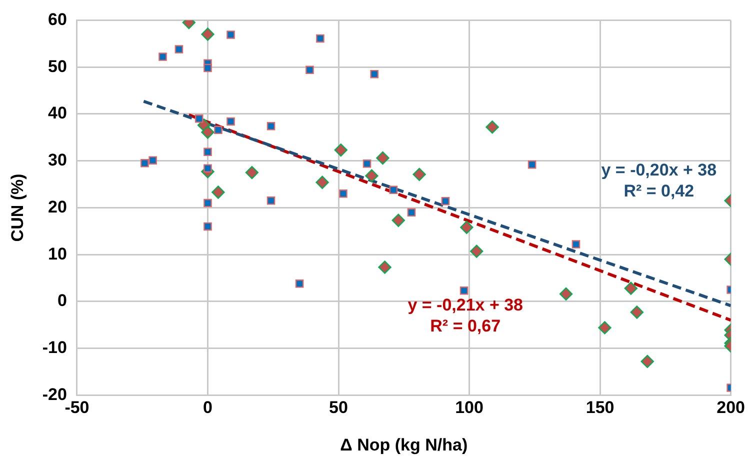 This screenshot has width=748, height=462. Describe the element at coordinates (62, 300) in the screenshot. I see `y-tick-label: 0` at that location.